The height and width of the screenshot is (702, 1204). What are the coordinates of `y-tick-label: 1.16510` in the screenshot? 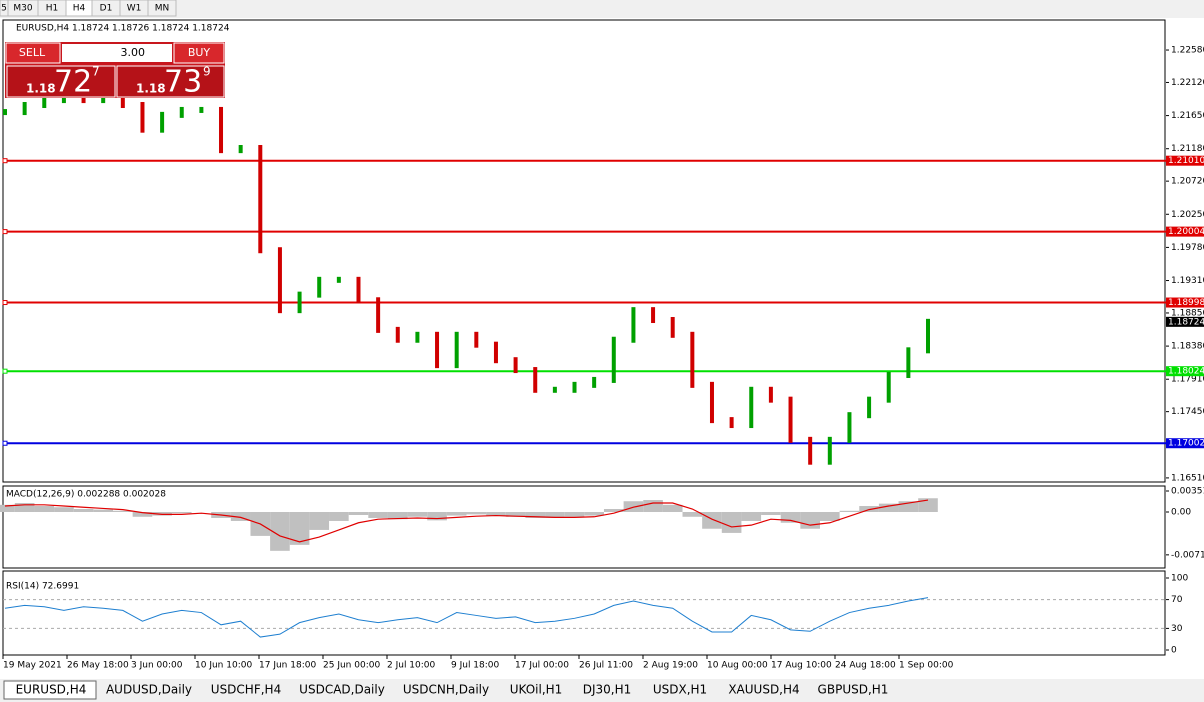 It's located at (1187, 478).